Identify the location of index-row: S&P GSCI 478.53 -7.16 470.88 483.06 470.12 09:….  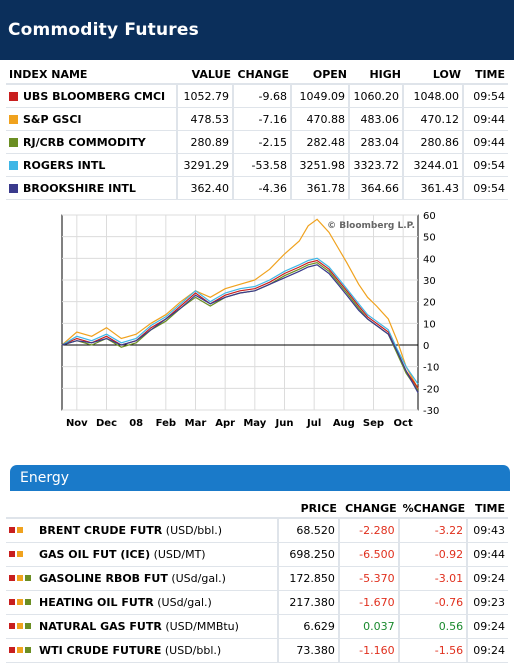
(257, 119).